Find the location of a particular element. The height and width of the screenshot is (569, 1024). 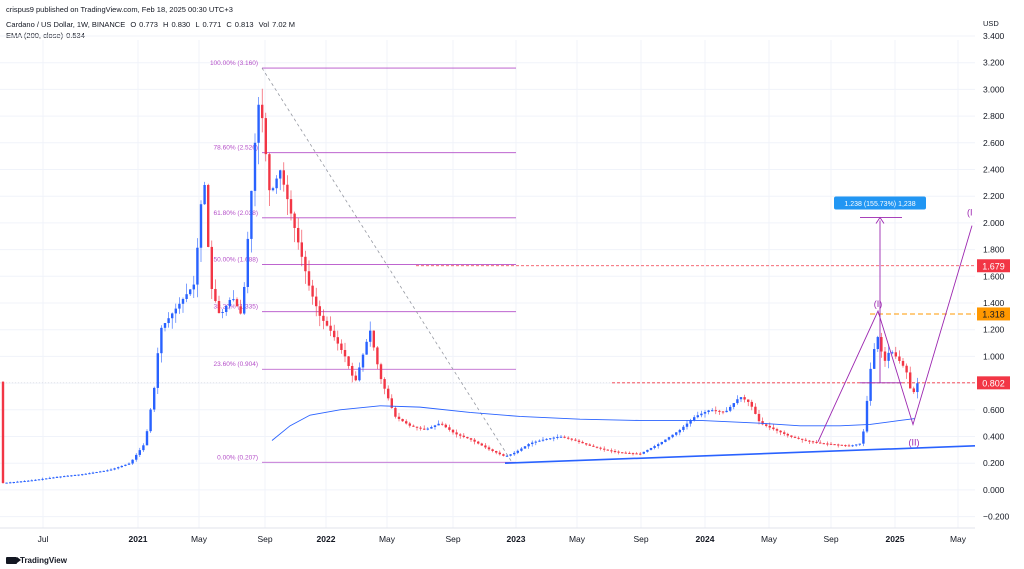

y-tick-label: 3.000 is located at coordinates (994, 89).